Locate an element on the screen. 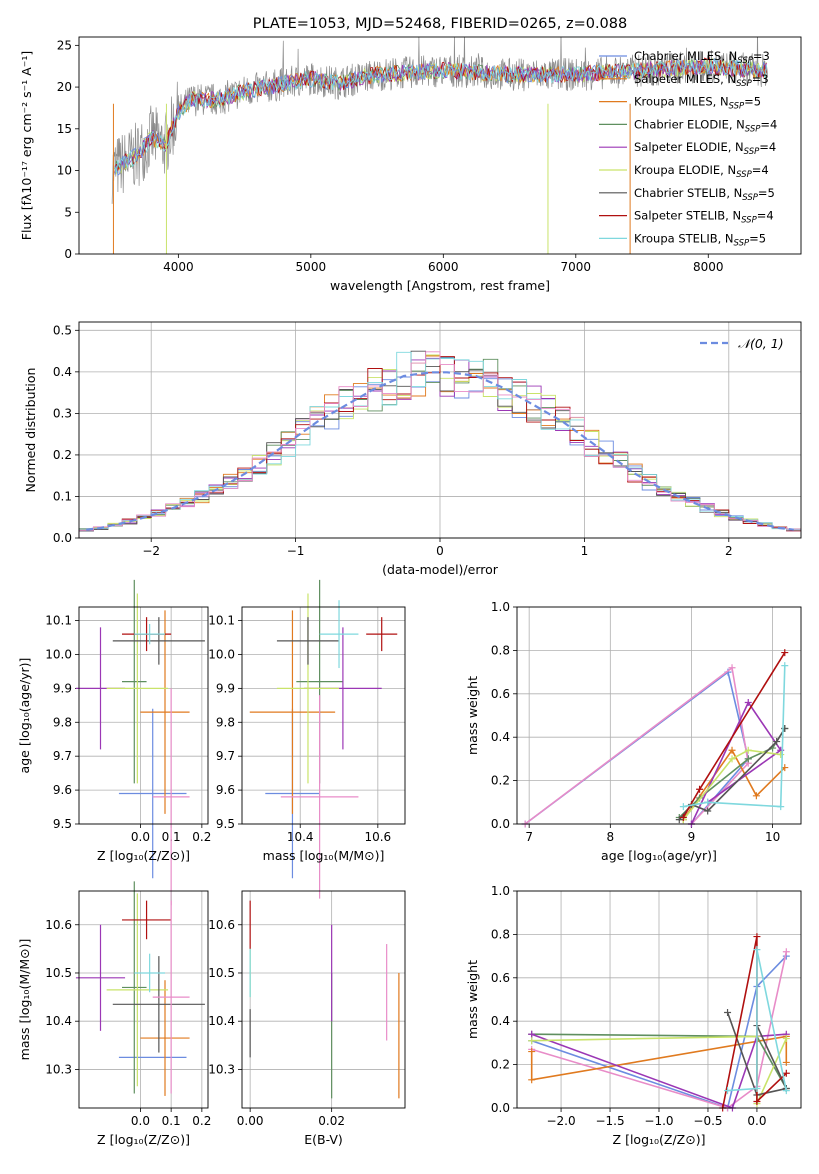 This screenshot has height=1174, width=819. x-tick-label: −1.5 is located at coordinates (609, 1121).